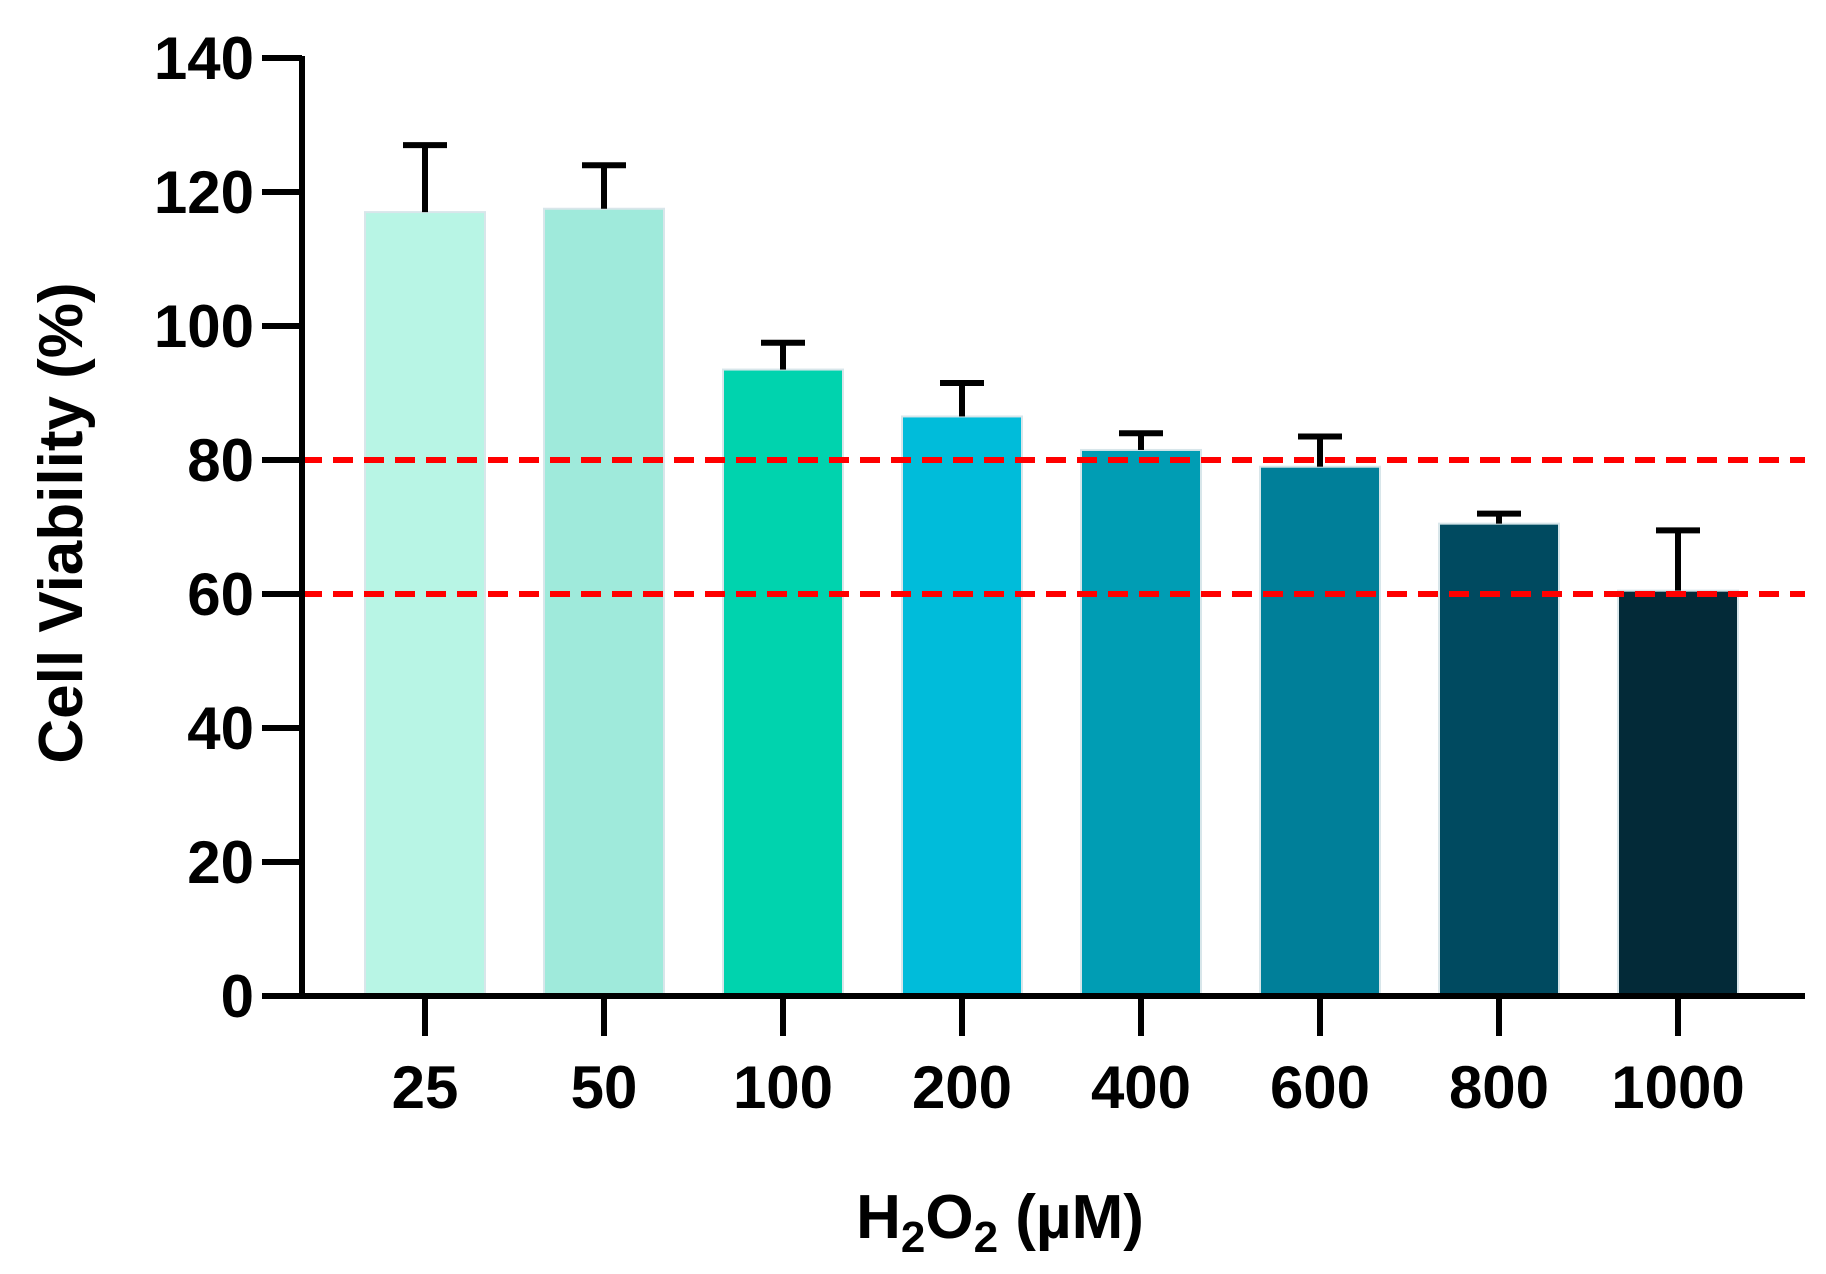 This screenshot has height=1274, width=1826. I want to click on y-tick-label-60: 60, so click(220, 594).